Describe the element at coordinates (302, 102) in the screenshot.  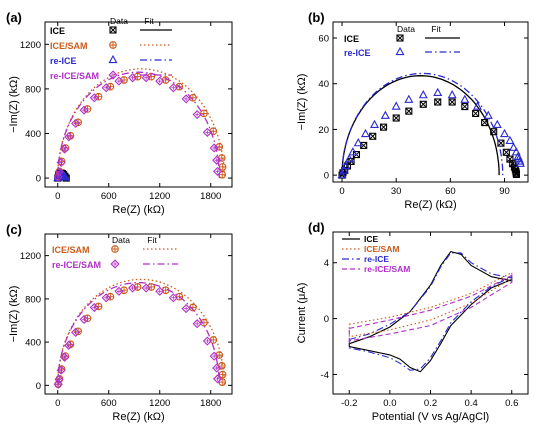
I see `y-axis-label: −Im(Z) (kΩ)` at that location.